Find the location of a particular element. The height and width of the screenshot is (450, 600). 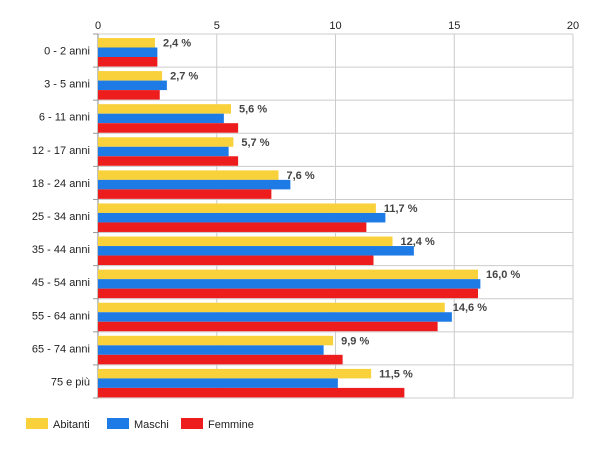

legend-label-abitanti: Abitanti is located at coordinates (71, 425).